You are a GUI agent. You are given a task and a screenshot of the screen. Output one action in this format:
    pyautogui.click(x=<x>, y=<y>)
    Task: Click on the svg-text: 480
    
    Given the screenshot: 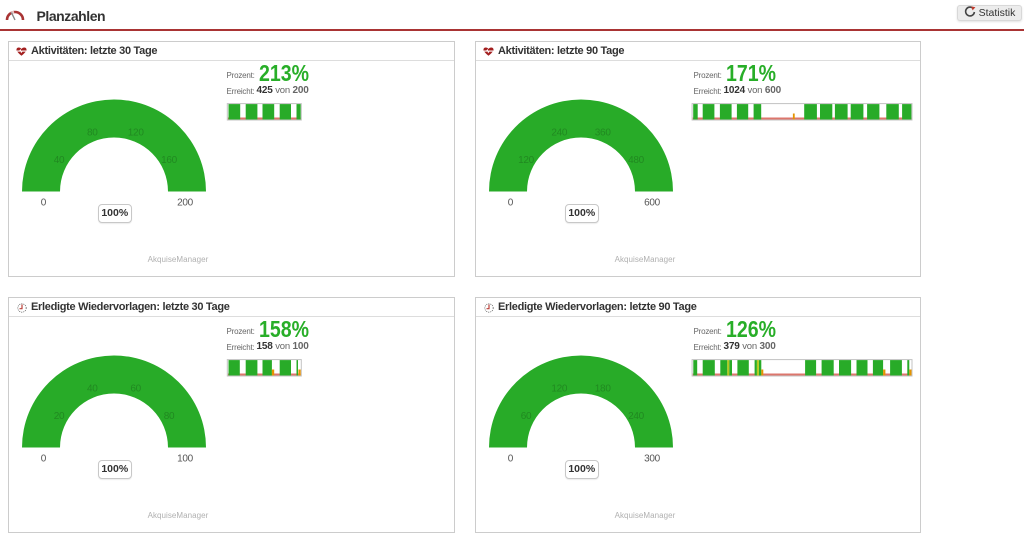 What is the action you would take?
    pyautogui.click(x=636, y=160)
    